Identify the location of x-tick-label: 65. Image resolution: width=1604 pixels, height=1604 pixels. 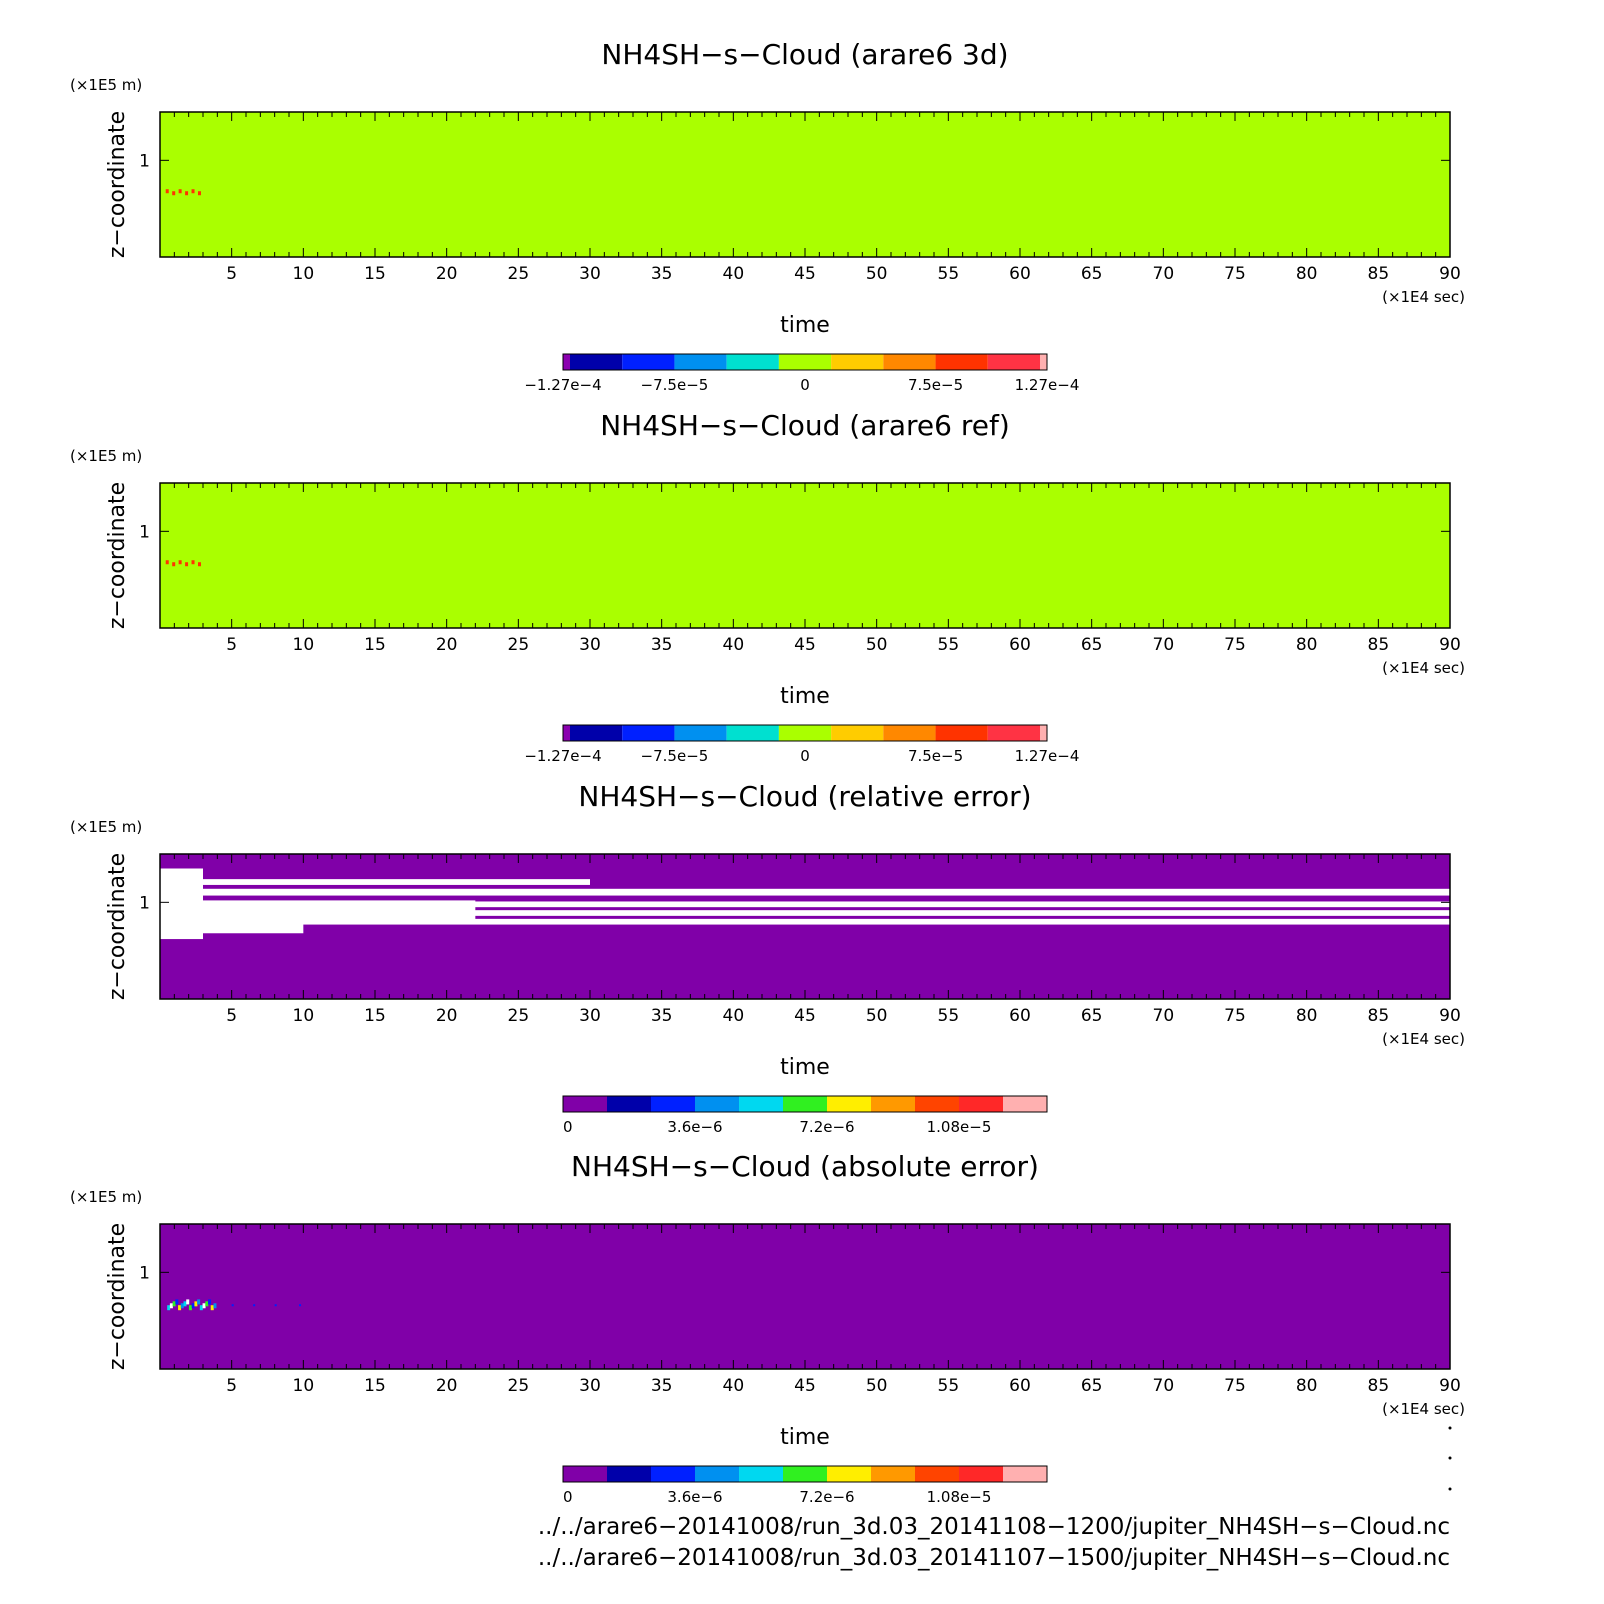
(1092, 1386).